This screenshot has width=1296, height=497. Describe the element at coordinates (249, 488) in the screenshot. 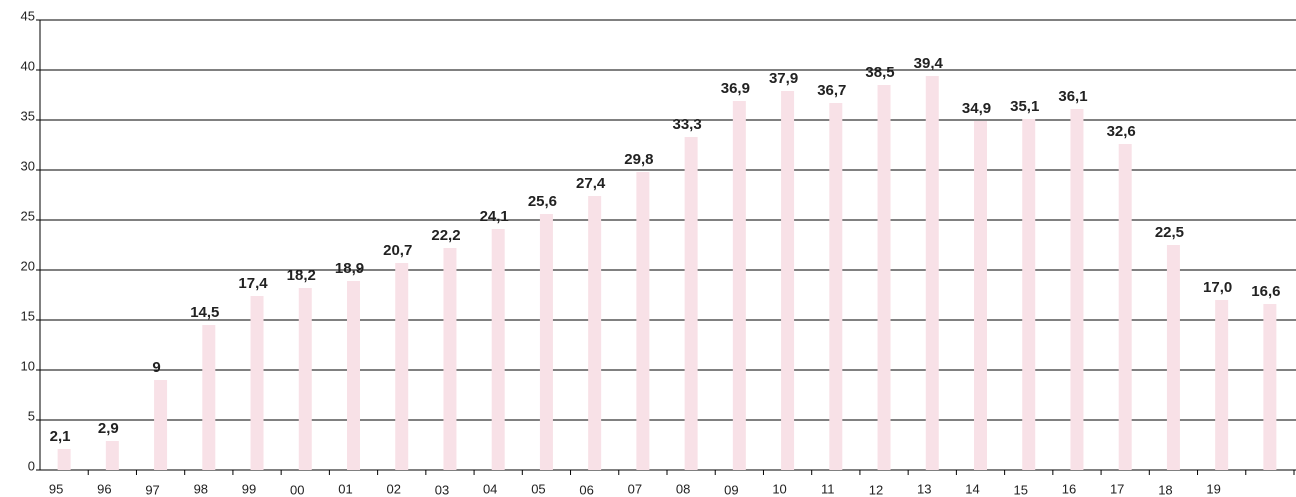

I see `x-tick-label: 99` at that location.